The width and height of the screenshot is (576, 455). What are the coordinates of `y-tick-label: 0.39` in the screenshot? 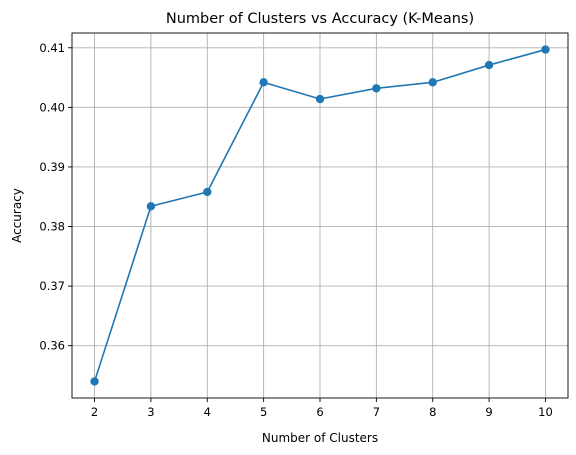 It's located at (52, 167).